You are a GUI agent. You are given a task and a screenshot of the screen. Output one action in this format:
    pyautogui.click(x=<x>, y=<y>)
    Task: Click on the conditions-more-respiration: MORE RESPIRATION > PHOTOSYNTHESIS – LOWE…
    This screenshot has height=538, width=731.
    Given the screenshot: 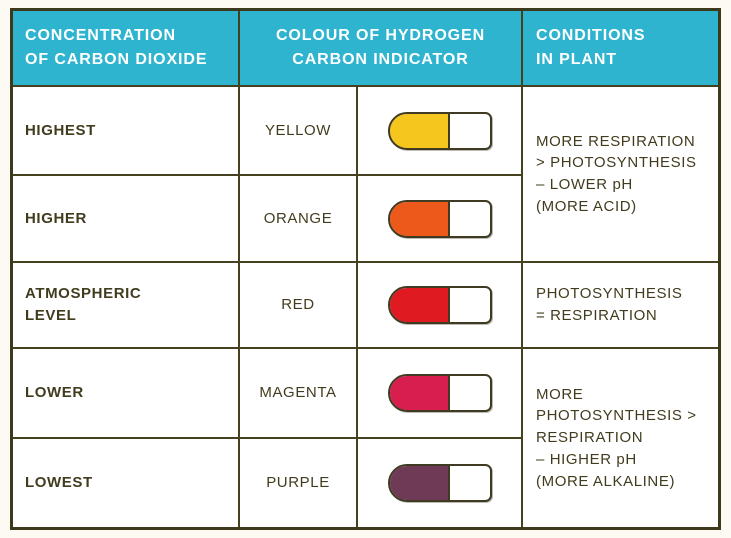 What is the action you would take?
    pyautogui.click(x=620, y=174)
    